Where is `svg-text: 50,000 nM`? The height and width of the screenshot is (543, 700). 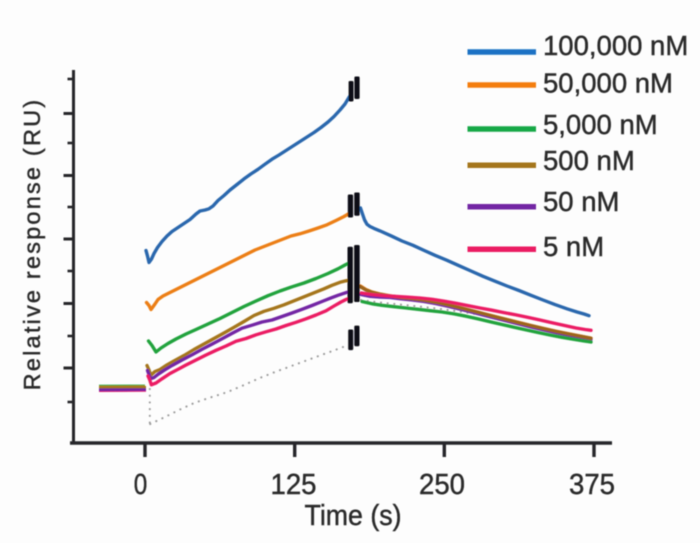
svg-text: 50,000 nM is located at coordinates (608, 83).